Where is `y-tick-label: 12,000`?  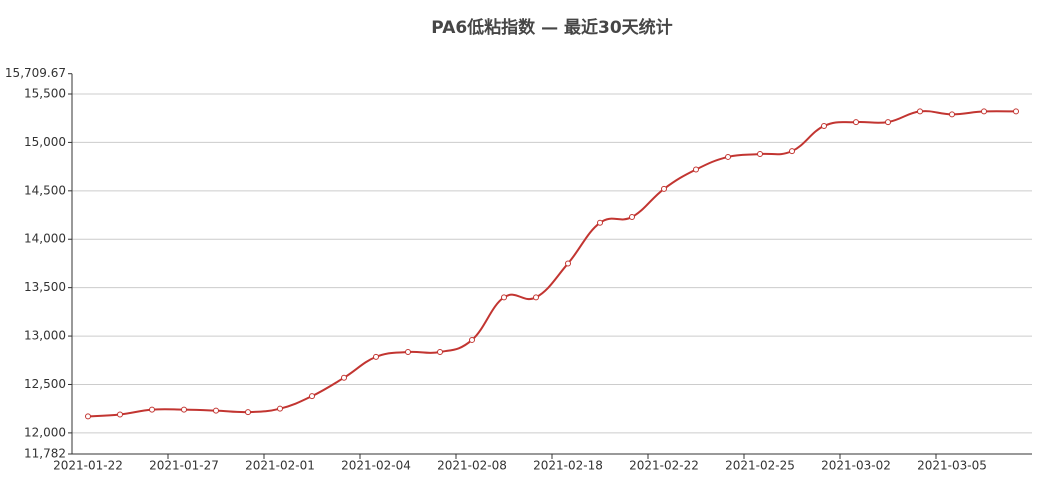 y-tick-label: 12,000 is located at coordinates (45, 432).